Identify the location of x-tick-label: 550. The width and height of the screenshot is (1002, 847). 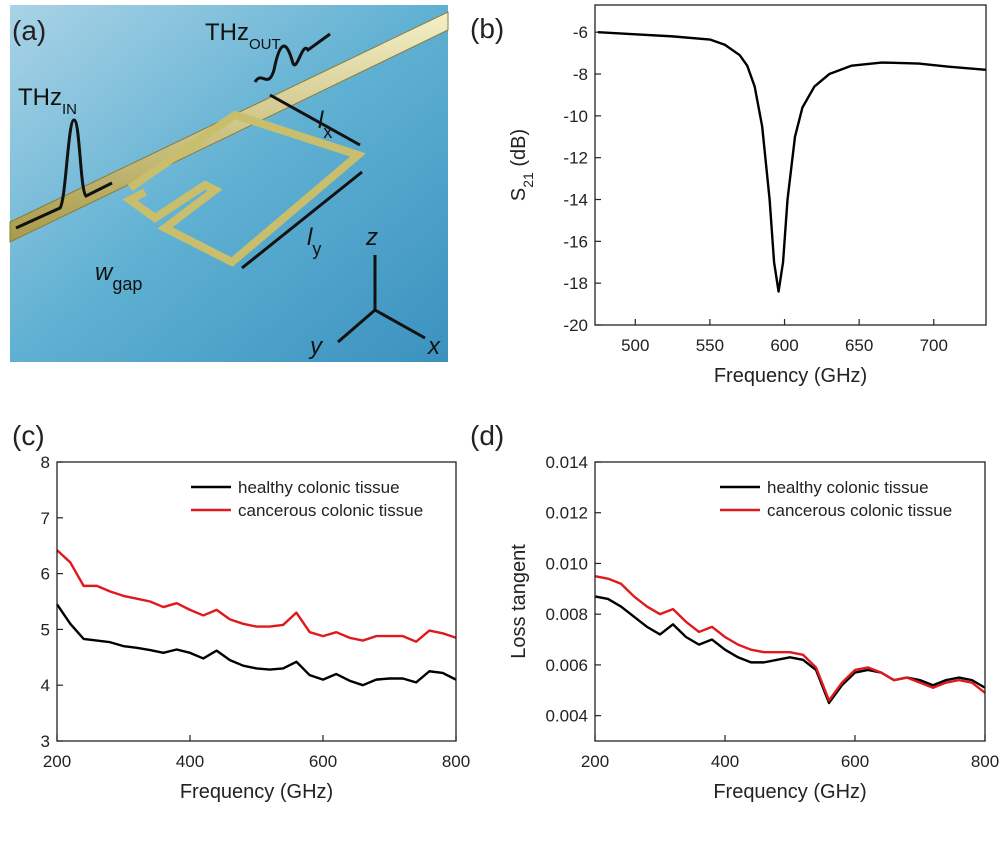
(710, 345).